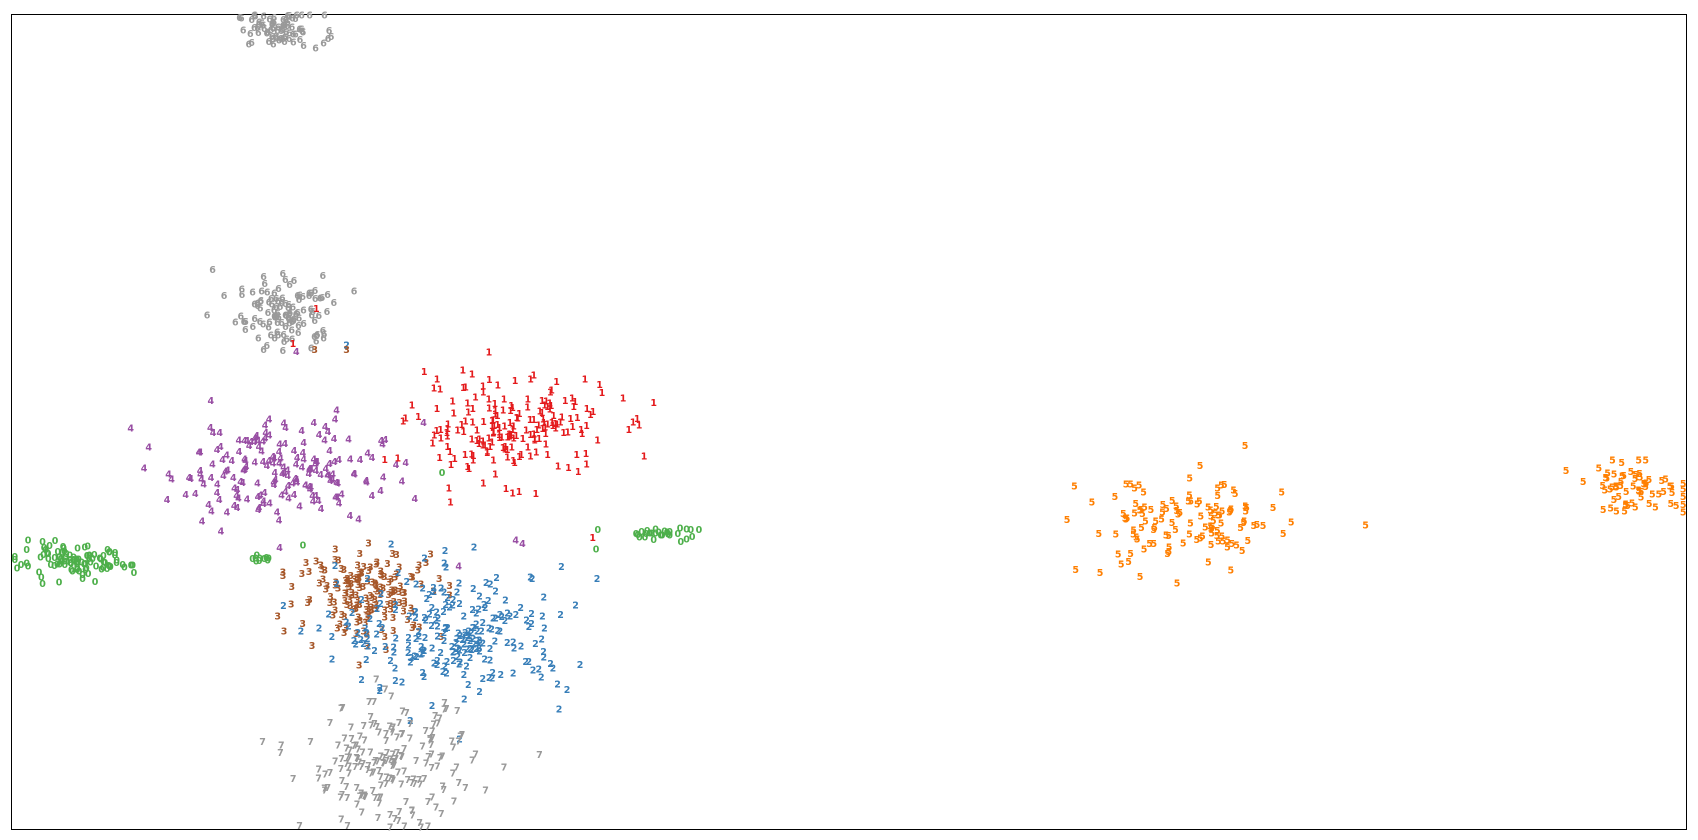  I want to click on point-digit-2-1014: 2, so click(444, 592).